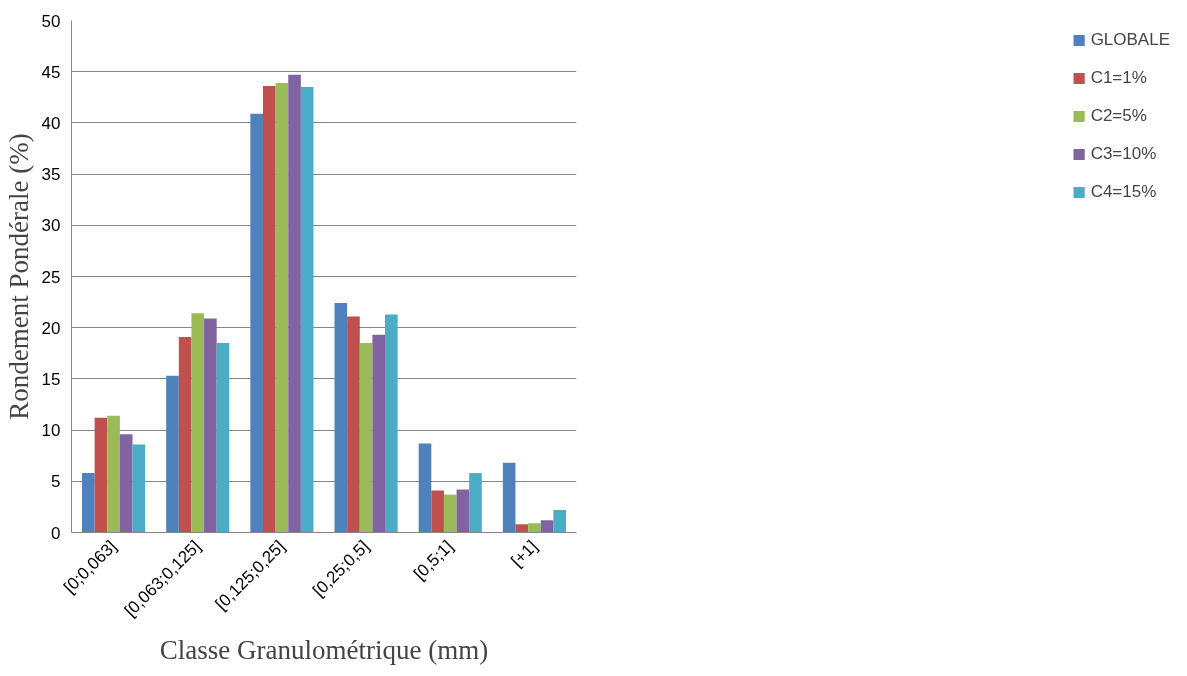 Image resolution: width=1187 pixels, height=676 pixels. What do you see at coordinates (56, 482) in the screenshot?
I see `y-tick-label: 5` at bounding box center [56, 482].